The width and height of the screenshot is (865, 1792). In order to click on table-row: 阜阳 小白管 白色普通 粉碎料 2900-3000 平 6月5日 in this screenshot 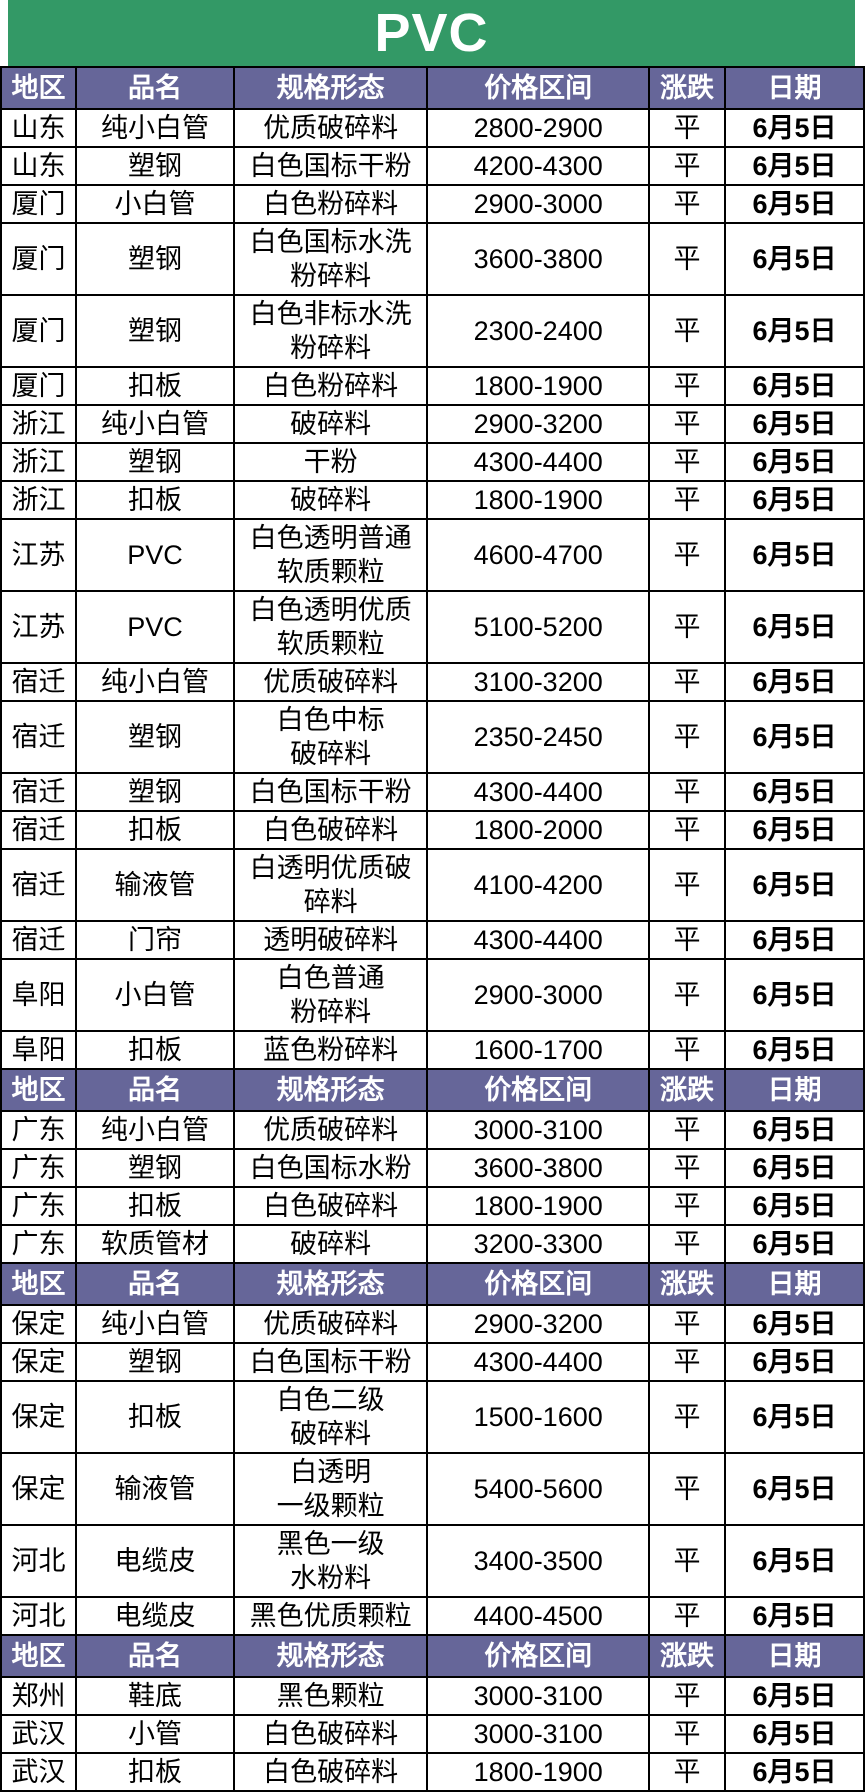, I will do `click(432, 995)`.